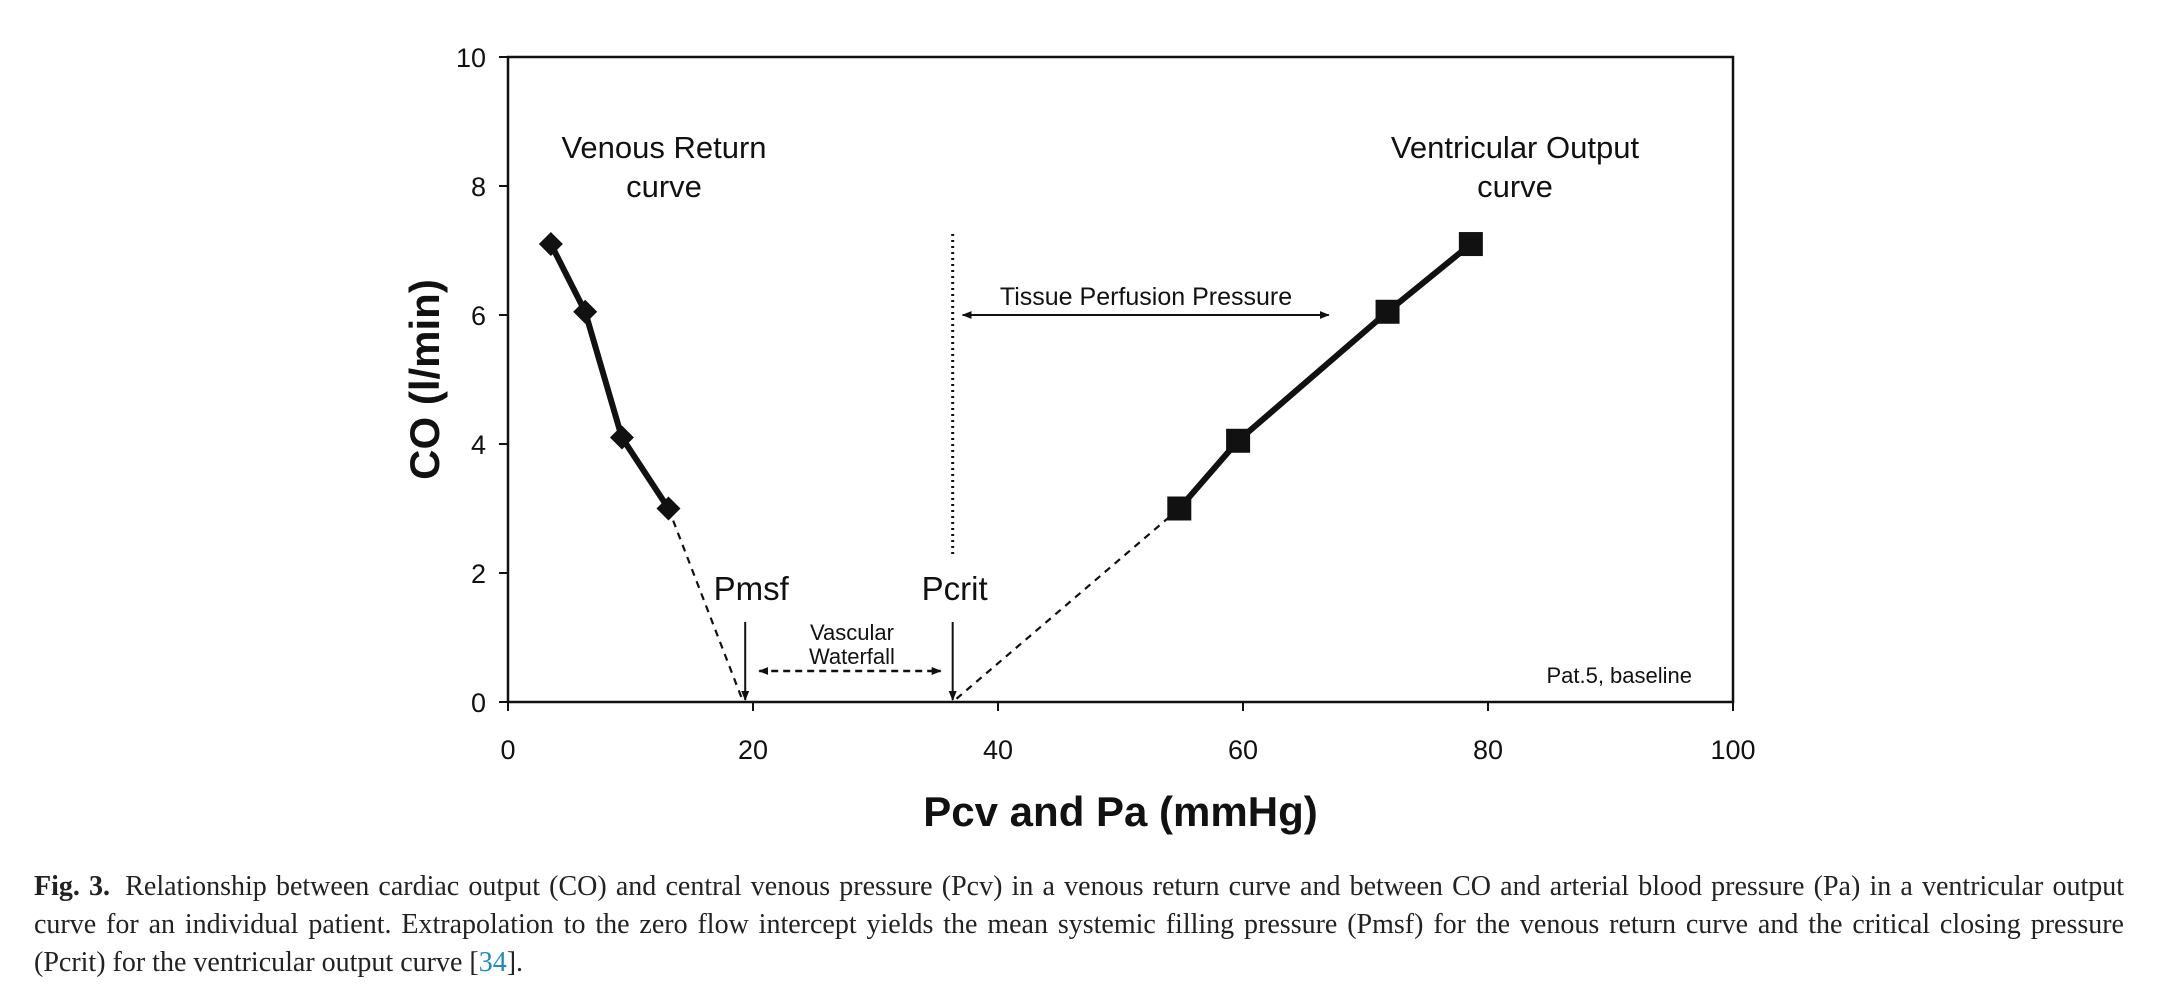 This screenshot has width=2159, height=1004. What do you see at coordinates (955, 588) in the screenshot?
I see `pcrit-label: Pcrit` at bounding box center [955, 588].